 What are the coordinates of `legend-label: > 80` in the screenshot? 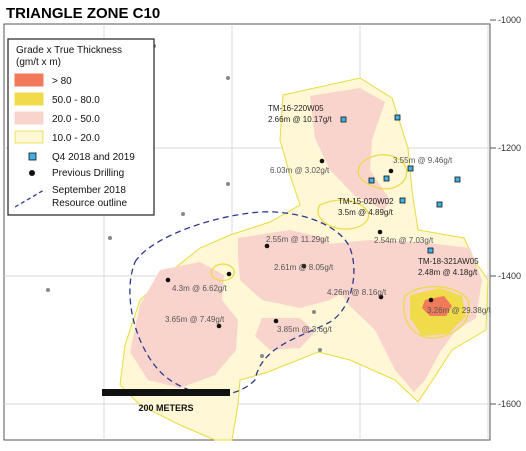 It's located at (62, 81).